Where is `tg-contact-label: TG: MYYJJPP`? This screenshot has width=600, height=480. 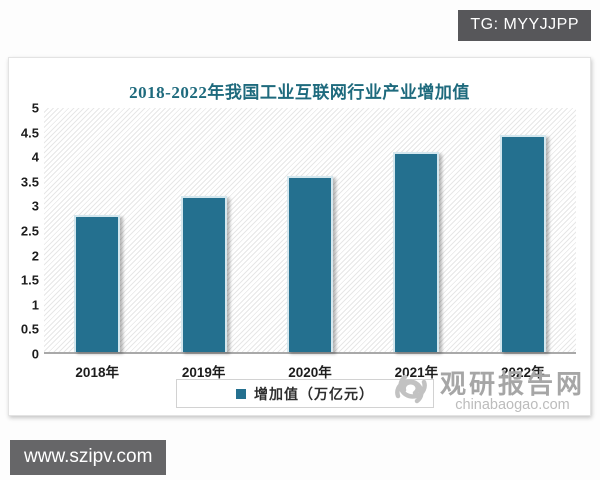 tg-contact-label: TG: MYYJJPP is located at coordinates (524, 24).